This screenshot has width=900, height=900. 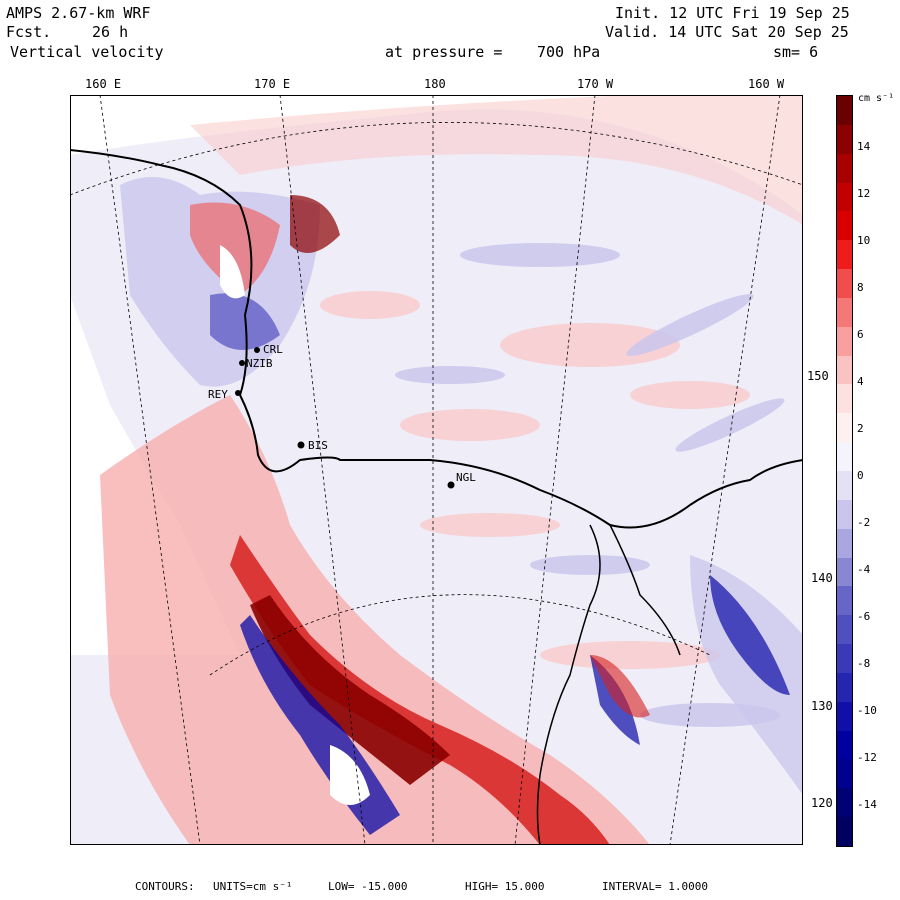 I want to click on strong-positive-ridge, so click(x=420, y=690).